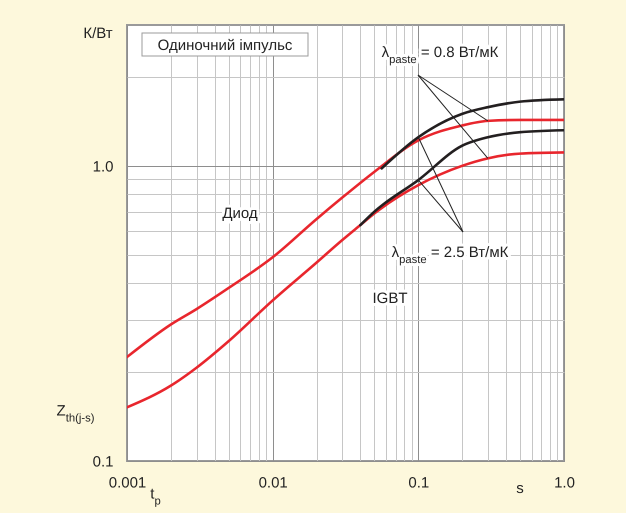 The height and width of the screenshot is (513, 626). What do you see at coordinates (390, 298) in the screenshot?
I see `annotation: IGBT` at bounding box center [390, 298].